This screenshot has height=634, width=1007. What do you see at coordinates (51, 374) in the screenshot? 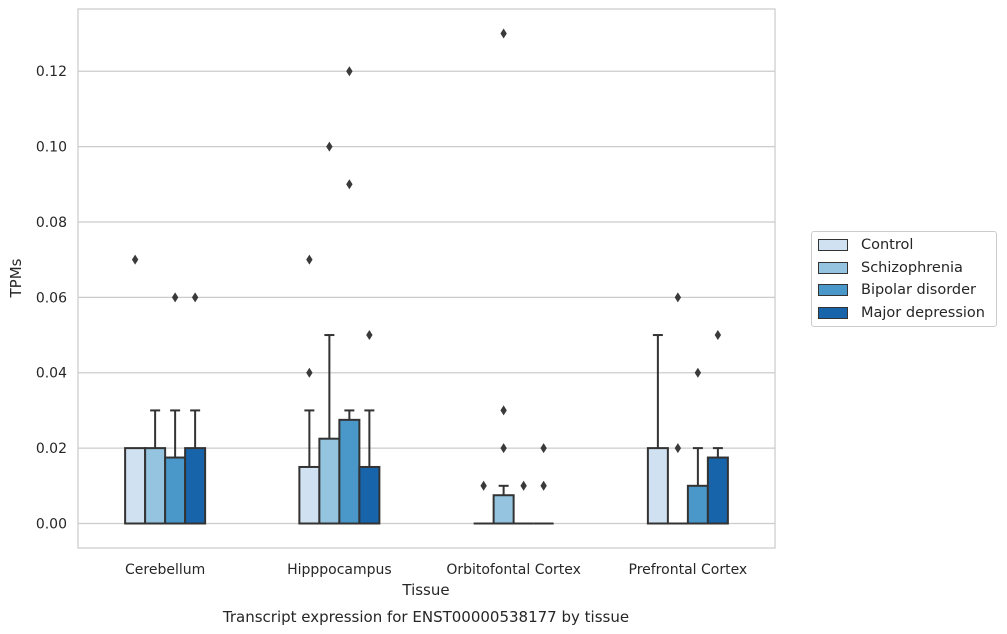
I see `y-tick-label: 0.04` at bounding box center [51, 374].